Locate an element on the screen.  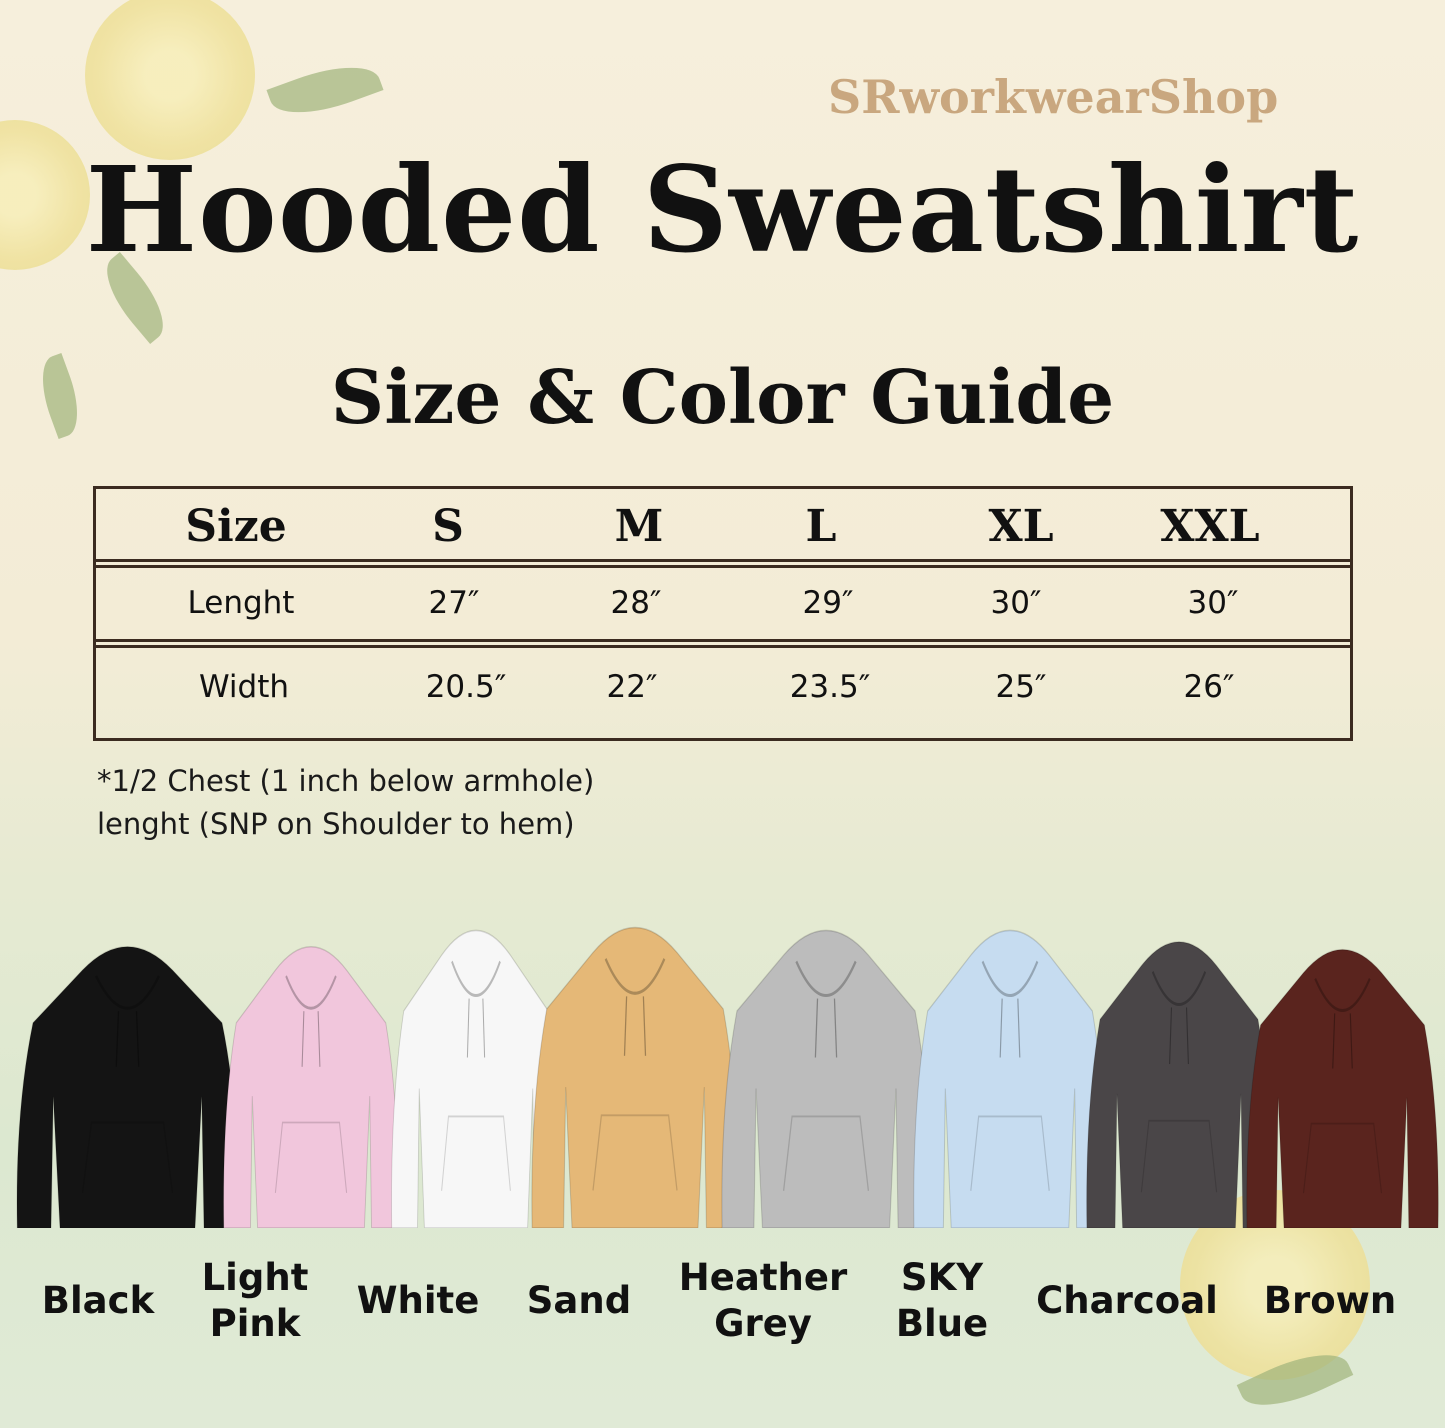
table-cell: 26″ is located at coordinates (1209, 687).